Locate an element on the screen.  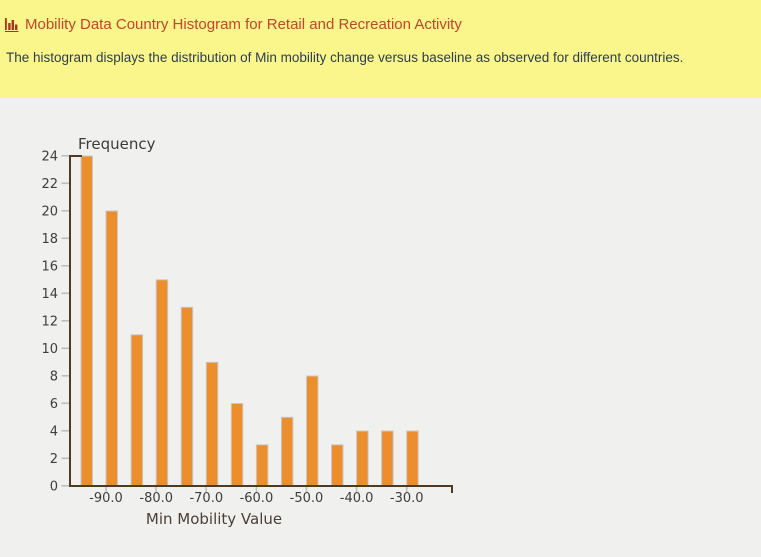
y-tick-label: 18 is located at coordinates (49, 239).